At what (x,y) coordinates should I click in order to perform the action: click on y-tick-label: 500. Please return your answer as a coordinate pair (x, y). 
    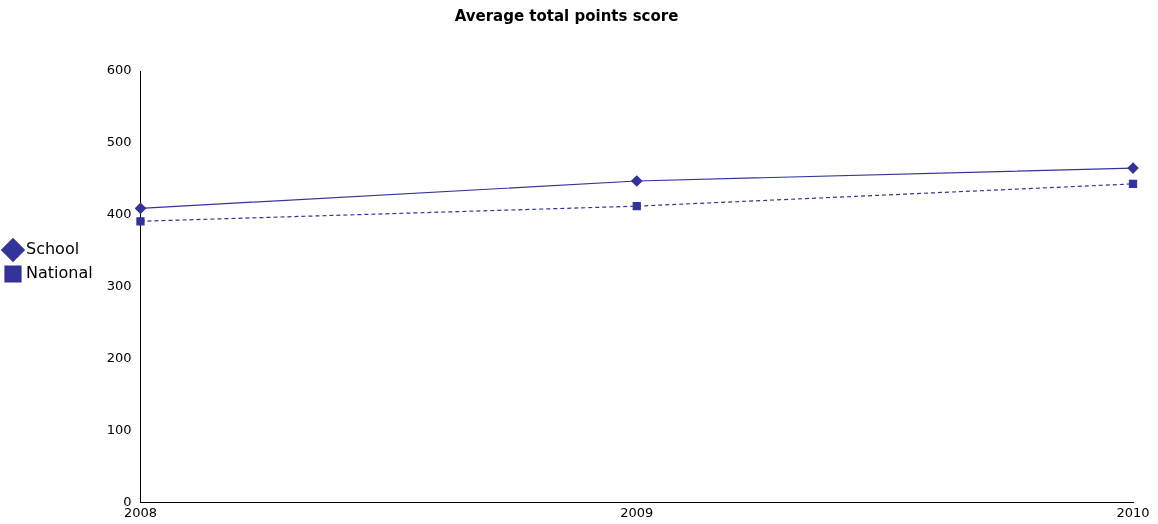
    Looking at the image, I should click on (119, 142).